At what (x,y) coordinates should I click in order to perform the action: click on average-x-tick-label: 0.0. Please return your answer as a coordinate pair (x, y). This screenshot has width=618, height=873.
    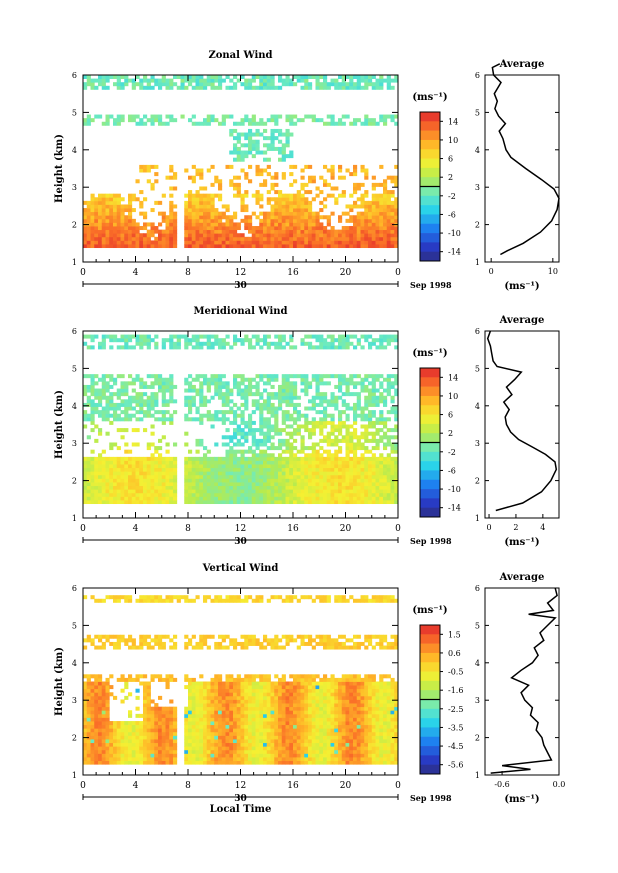
    Looking at the image, I should click on (559, 784).